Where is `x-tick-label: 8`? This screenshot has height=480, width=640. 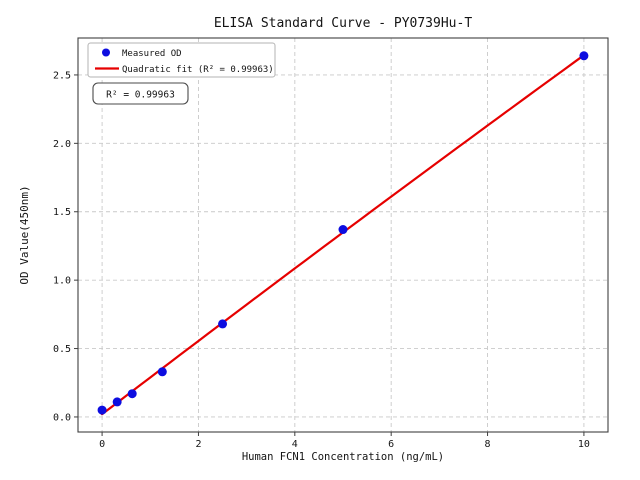 x-tick-label: 8 is located at coordinates (488, 444).